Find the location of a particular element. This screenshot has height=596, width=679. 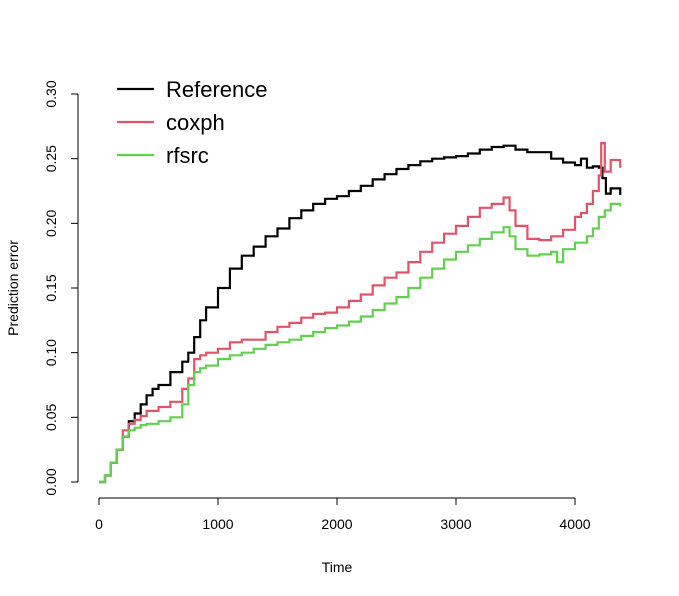

y-tick-label: 0.10 is located at coordinates (51, 352).